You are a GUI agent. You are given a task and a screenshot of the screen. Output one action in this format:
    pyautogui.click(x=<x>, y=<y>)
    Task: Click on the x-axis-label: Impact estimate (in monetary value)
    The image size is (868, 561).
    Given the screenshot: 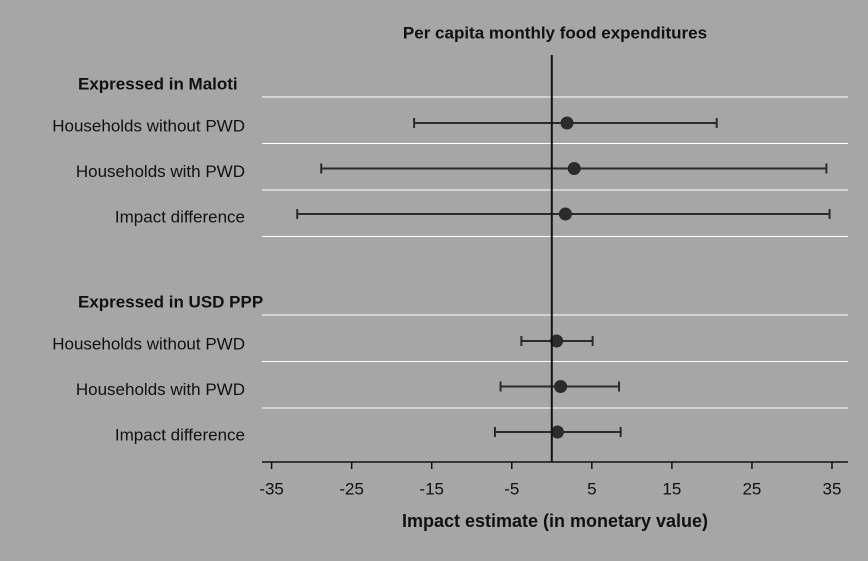 What is the action you would take?
    pyautogui.click(x=555, y=521)
    